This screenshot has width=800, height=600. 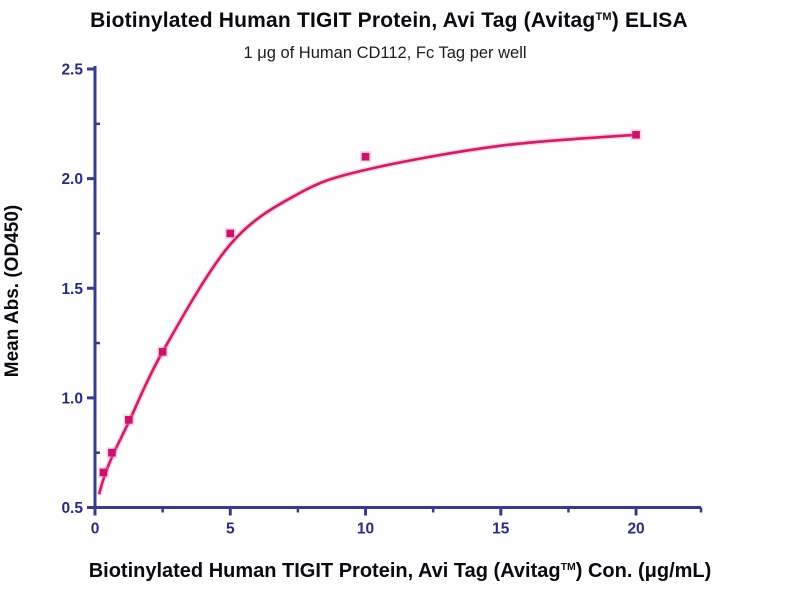 What do you see at coordinates (385, 53) in the screenshot?
I see `chart-subtitle: 1 μg of Human CD112, Fc Tag per well` at bounding box center [385, 53].